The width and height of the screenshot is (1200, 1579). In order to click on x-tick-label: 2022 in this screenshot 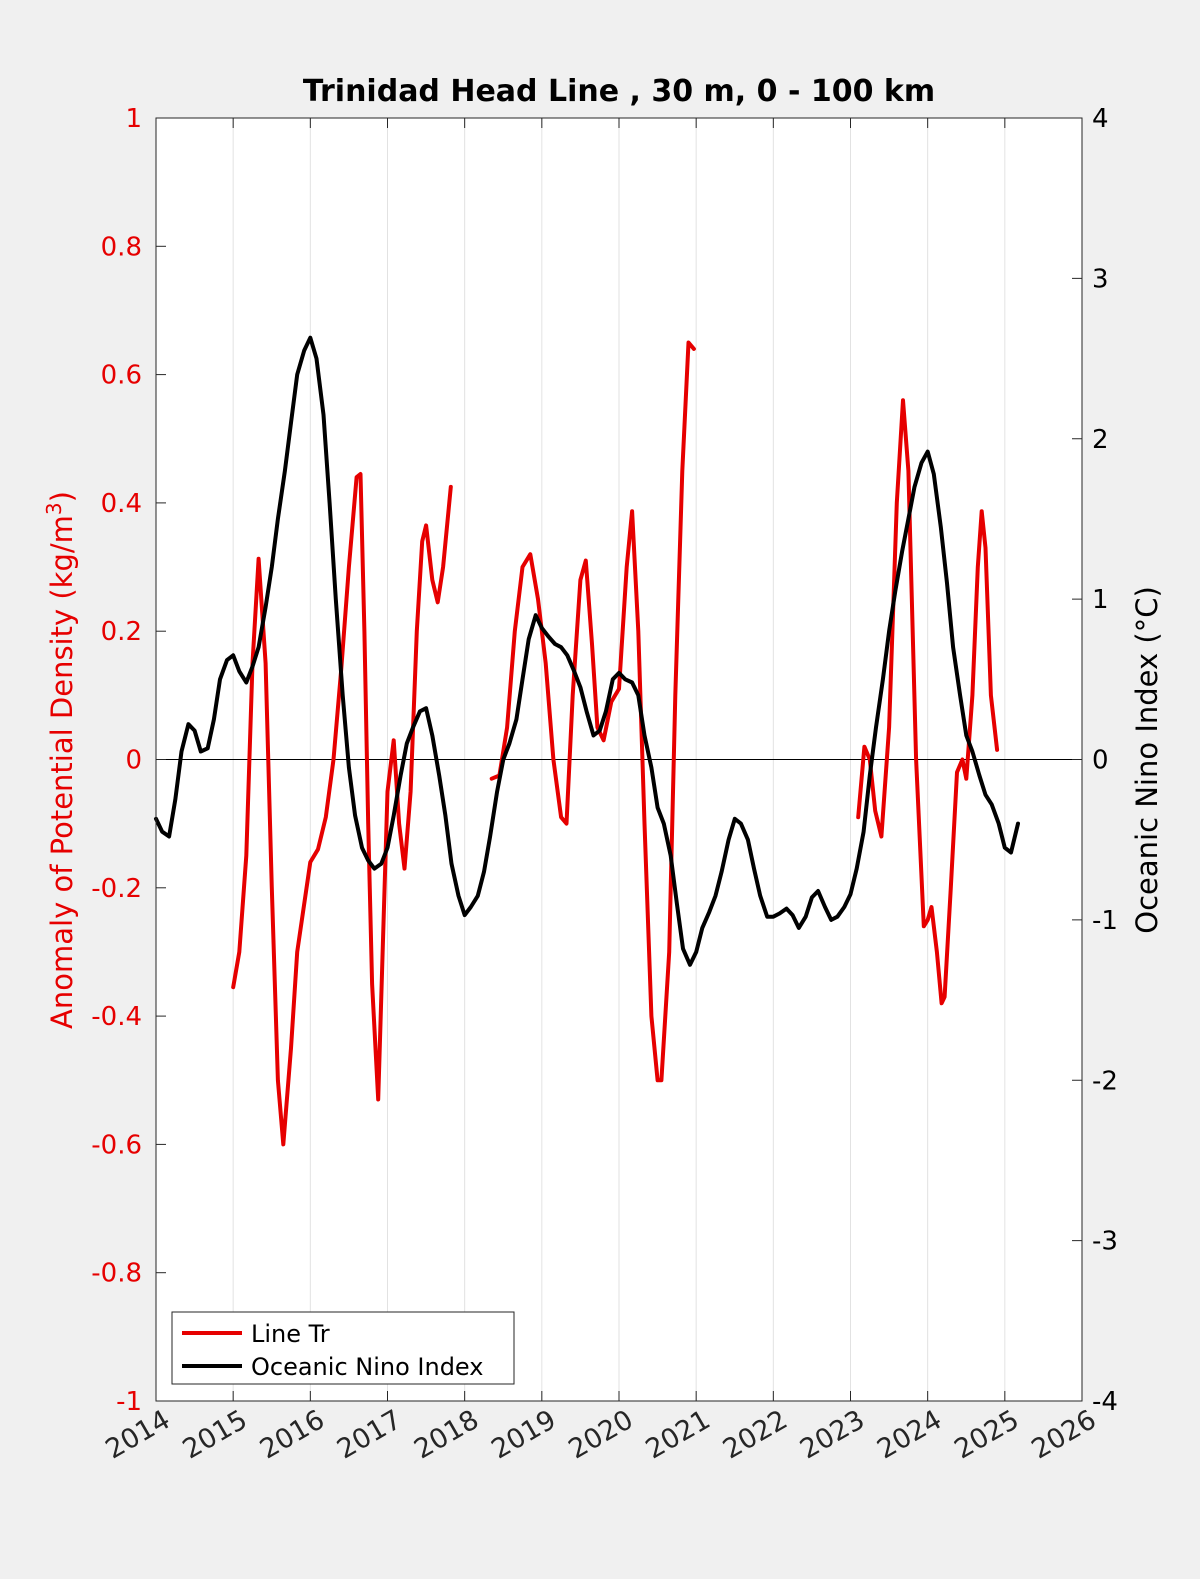, I will do `click(755, 1434)`.